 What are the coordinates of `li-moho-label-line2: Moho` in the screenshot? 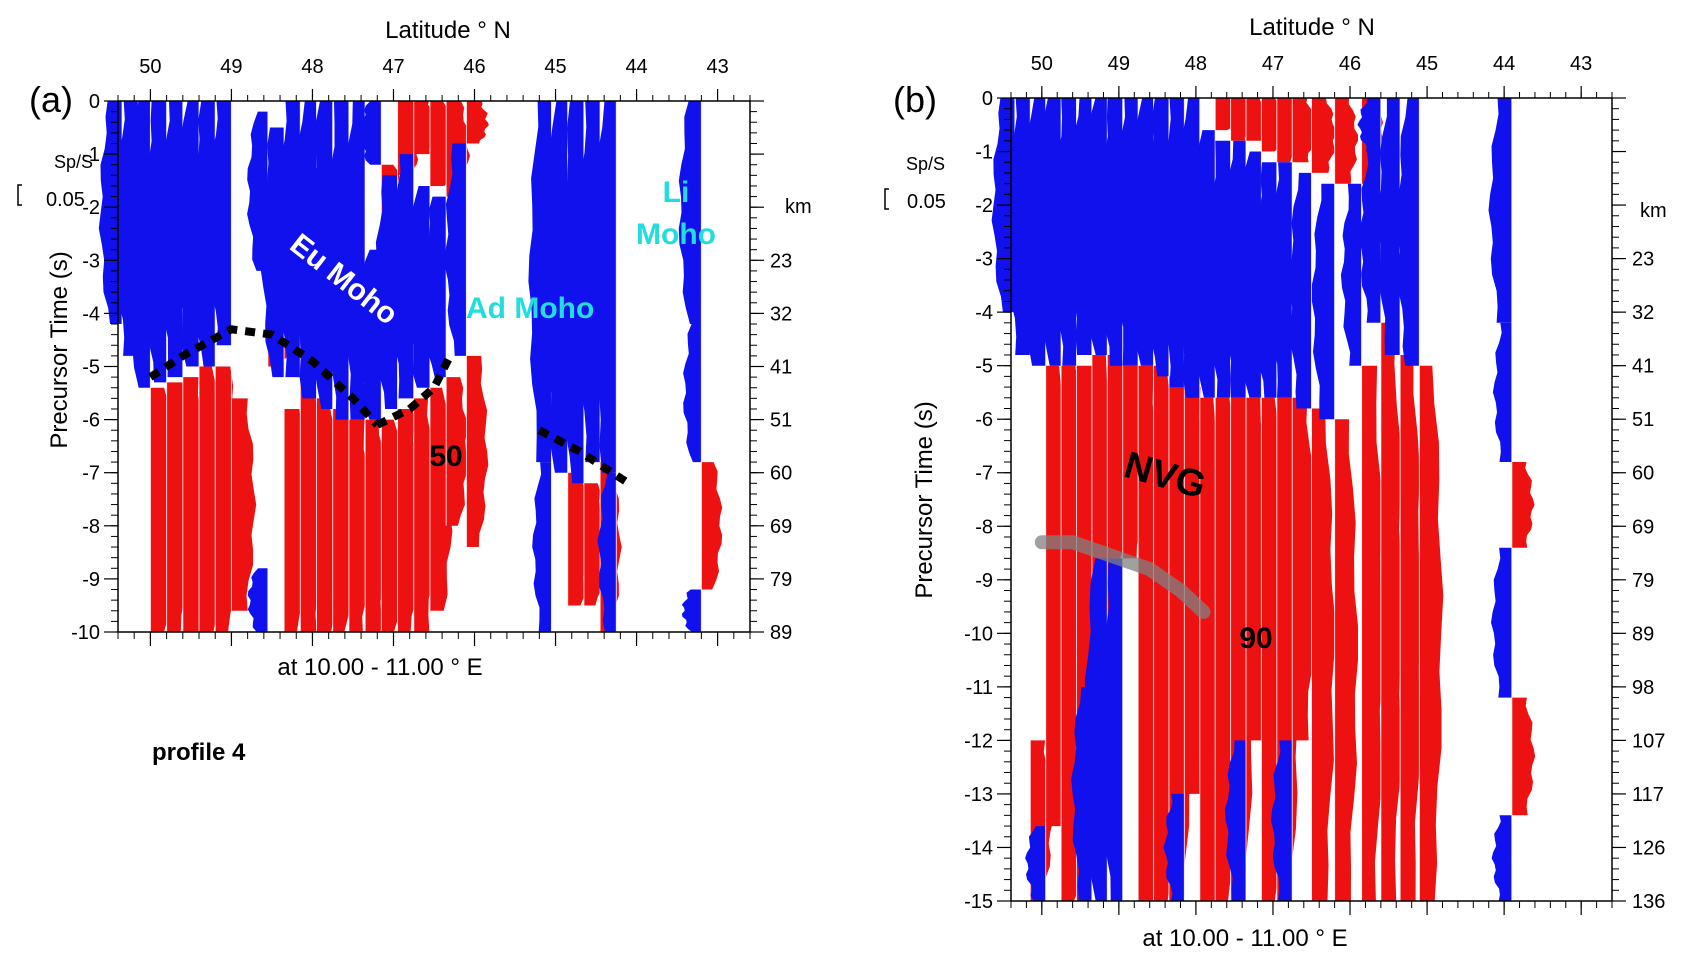 It's located at (676, 234).